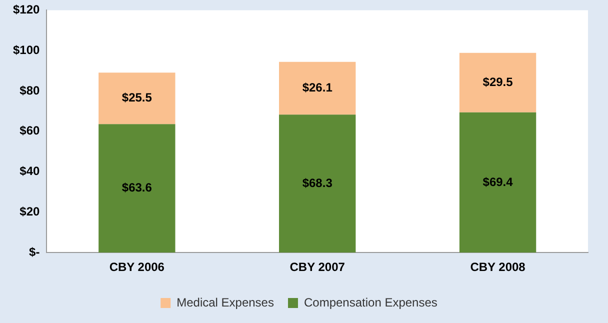  I want to click on data-label: $25.5, so click(137, 97).